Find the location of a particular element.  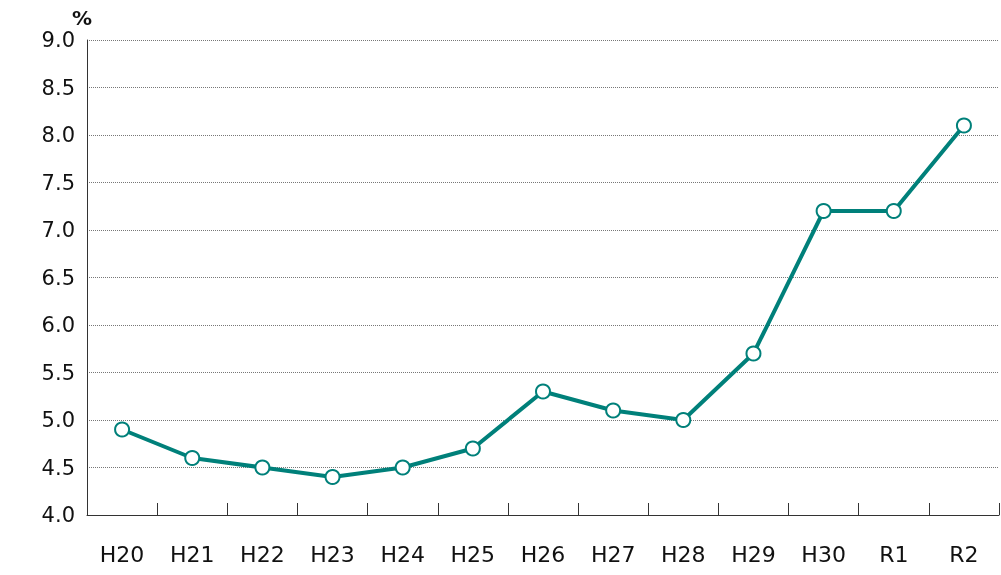

x-tick-label: H25 is located at coordinates (473, 554).